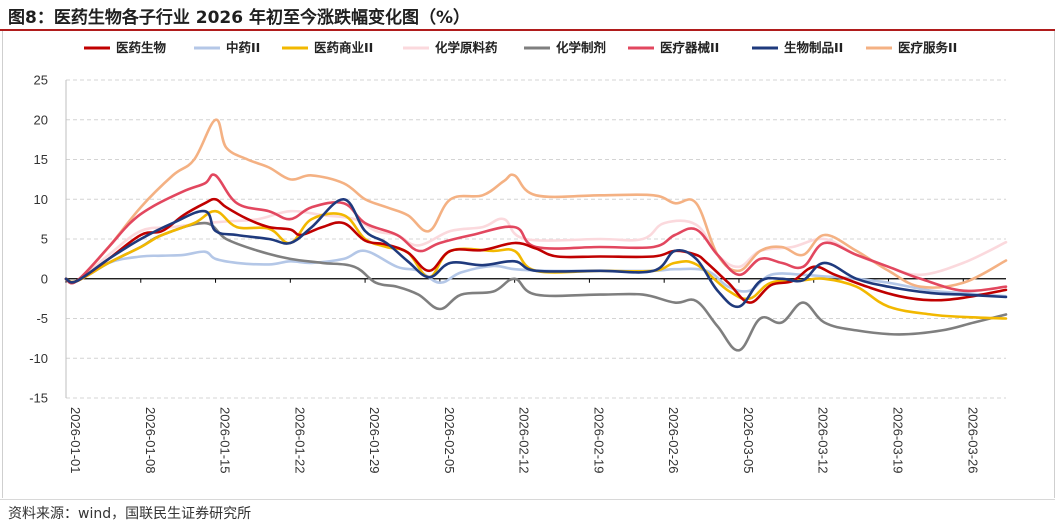 The height and width of the screenshot is (526, 1055). I want to click on legend-label: 生物制品II, so click(813, 47).